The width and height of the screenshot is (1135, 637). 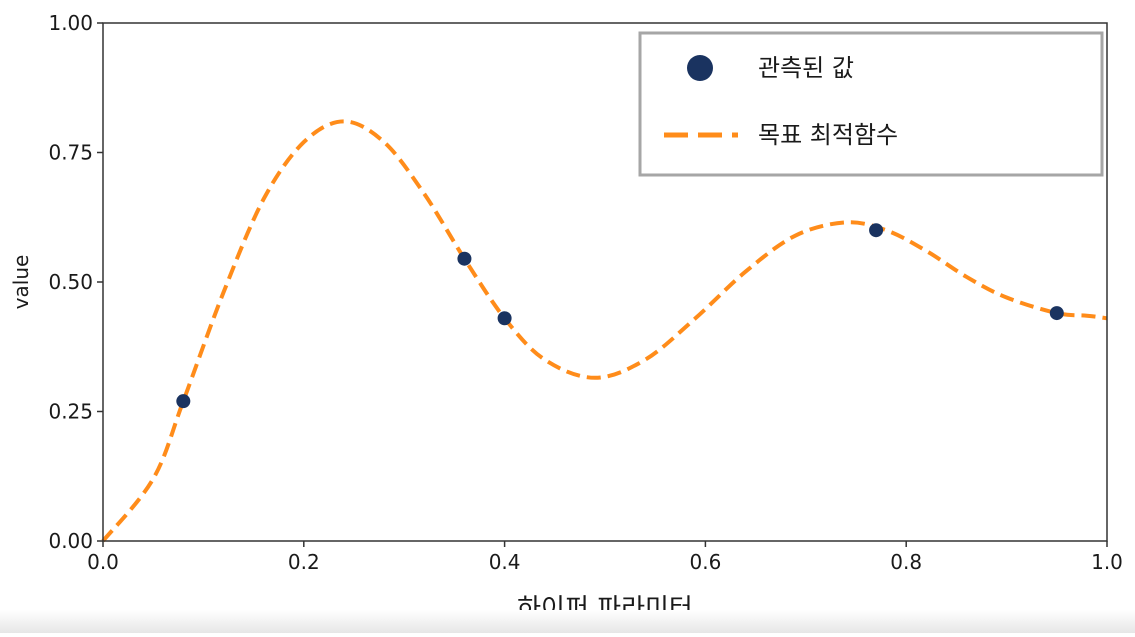 I want to click on legend-box, so click(x=871, y=104).